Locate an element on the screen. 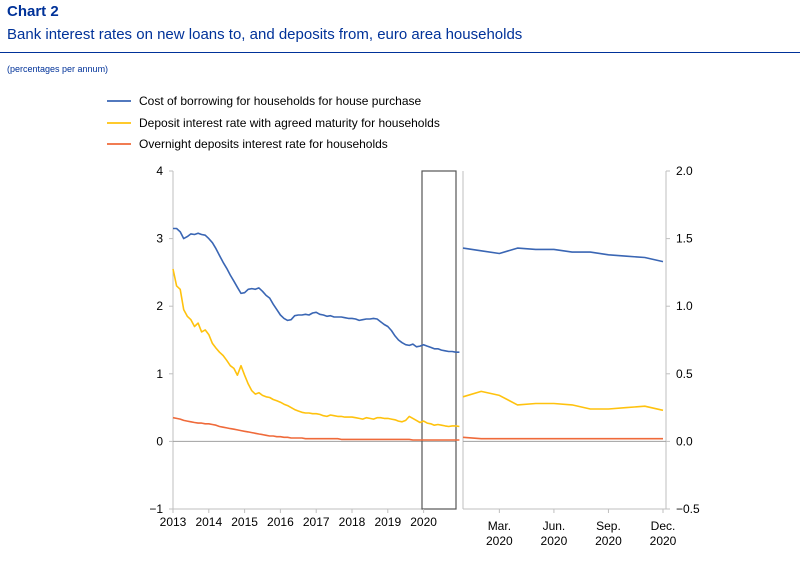  units-note: (percentages per annum) is located at coordinates (58, 69).